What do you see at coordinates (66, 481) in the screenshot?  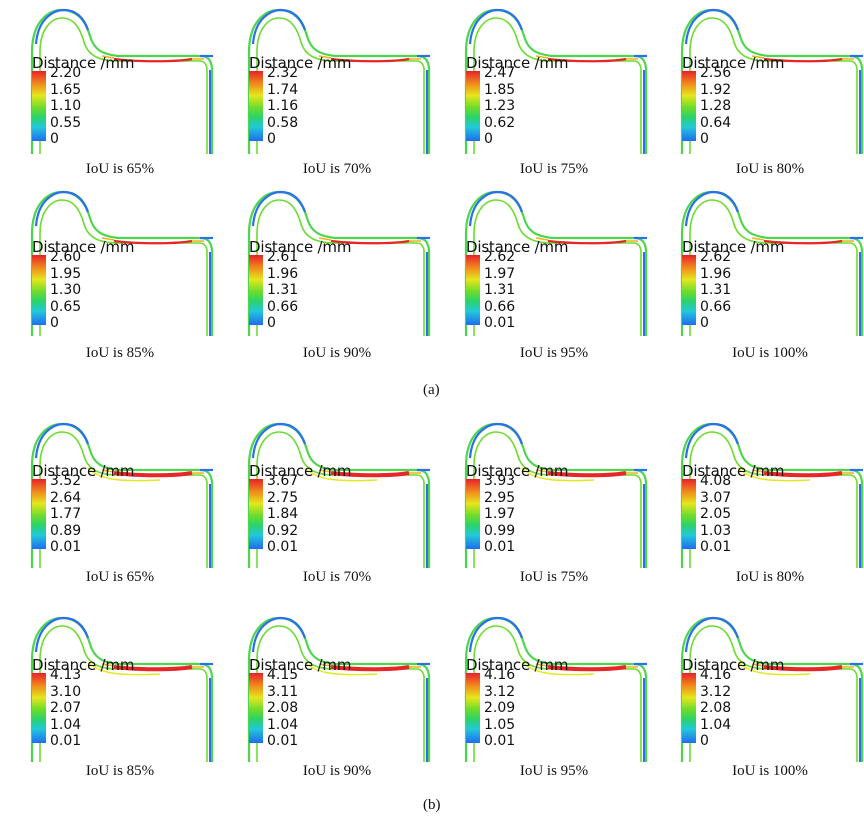 I see `colorbar-tick-label: 3.52` at bounding box center [66, 481].